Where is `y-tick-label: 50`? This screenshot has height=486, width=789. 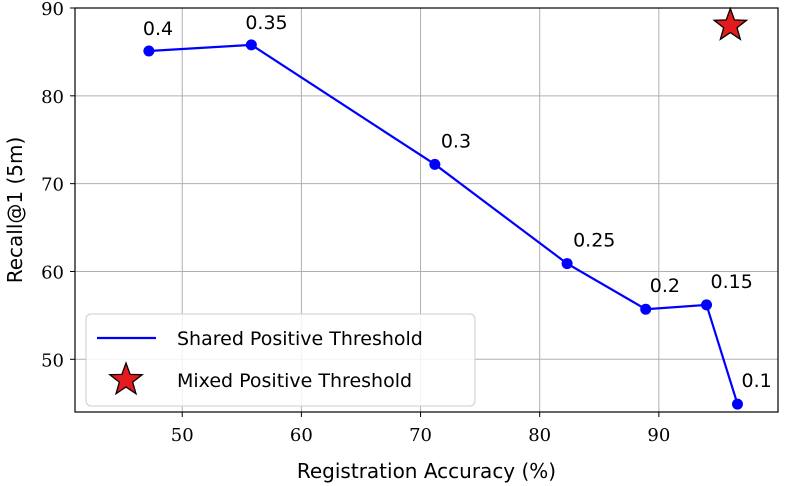
y-tick-label: 50 is located at coordinates (52, 360).